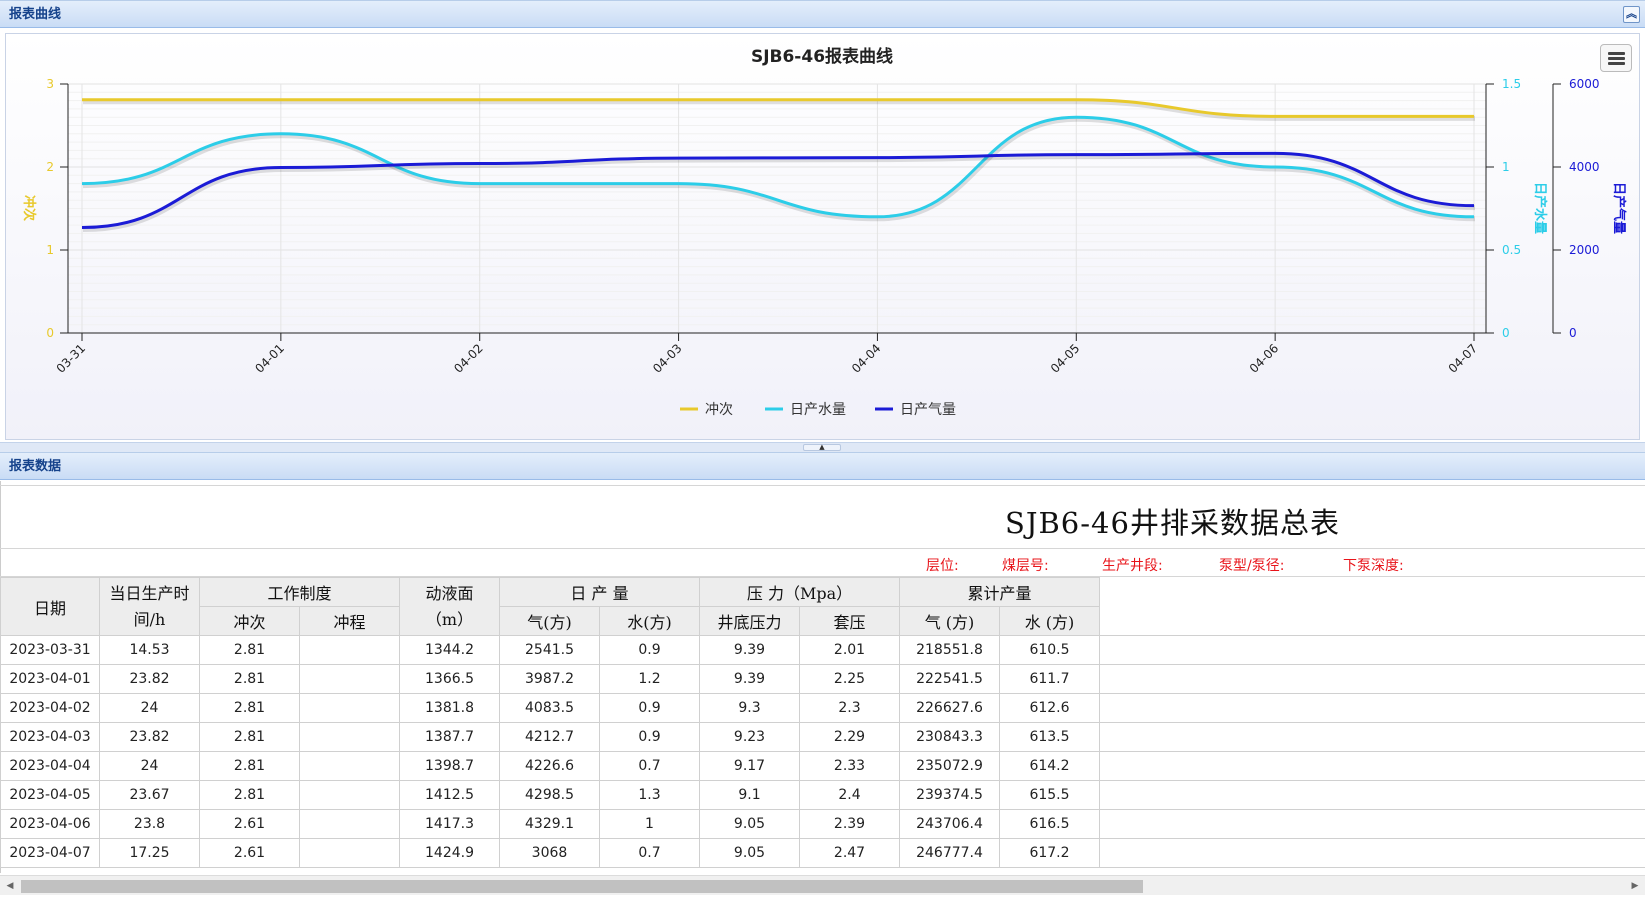 The height and width of the screenshot is (899, 1645). What do you see at coordinates (449, 766) in the screenshot?
I see `cell-fluid-level: 1398.7` at bounding box center [449, 766].